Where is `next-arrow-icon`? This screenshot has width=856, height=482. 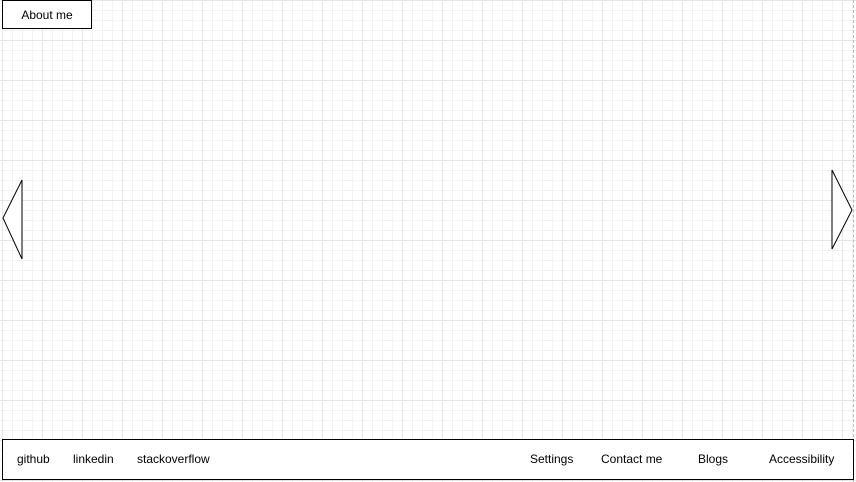 next-arrow-icon is located at coordinates (843, 210).